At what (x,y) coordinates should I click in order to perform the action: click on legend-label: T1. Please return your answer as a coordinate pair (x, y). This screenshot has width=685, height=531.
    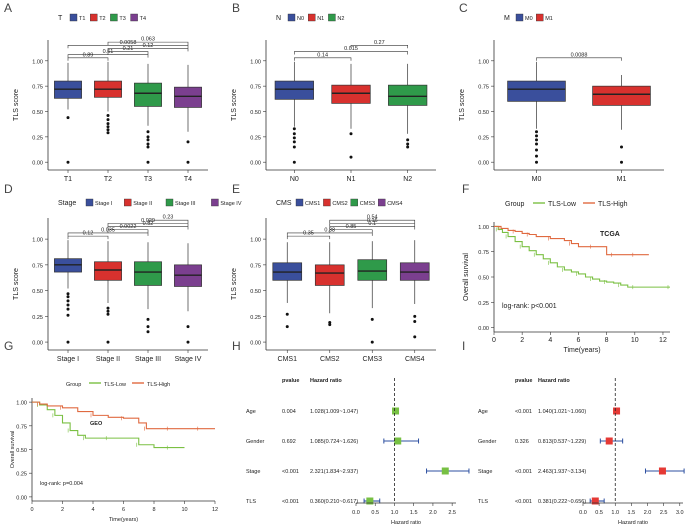
    Looking at the image, I should click on (82, 19).